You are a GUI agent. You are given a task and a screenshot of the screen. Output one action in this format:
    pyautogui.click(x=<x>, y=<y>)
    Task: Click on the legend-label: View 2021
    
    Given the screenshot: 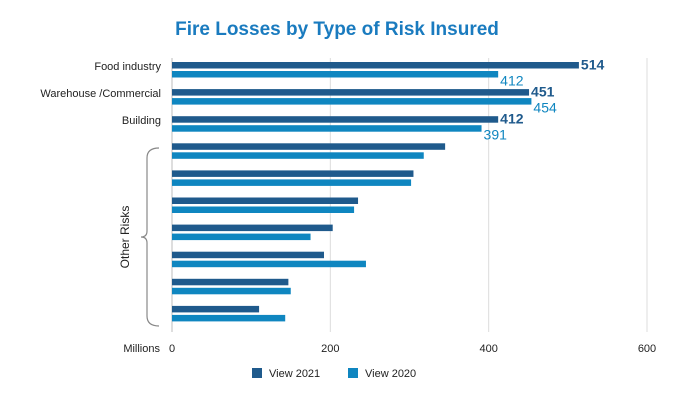 What is the action you would take?
    pyautogui.click(x=294, y=374)
    